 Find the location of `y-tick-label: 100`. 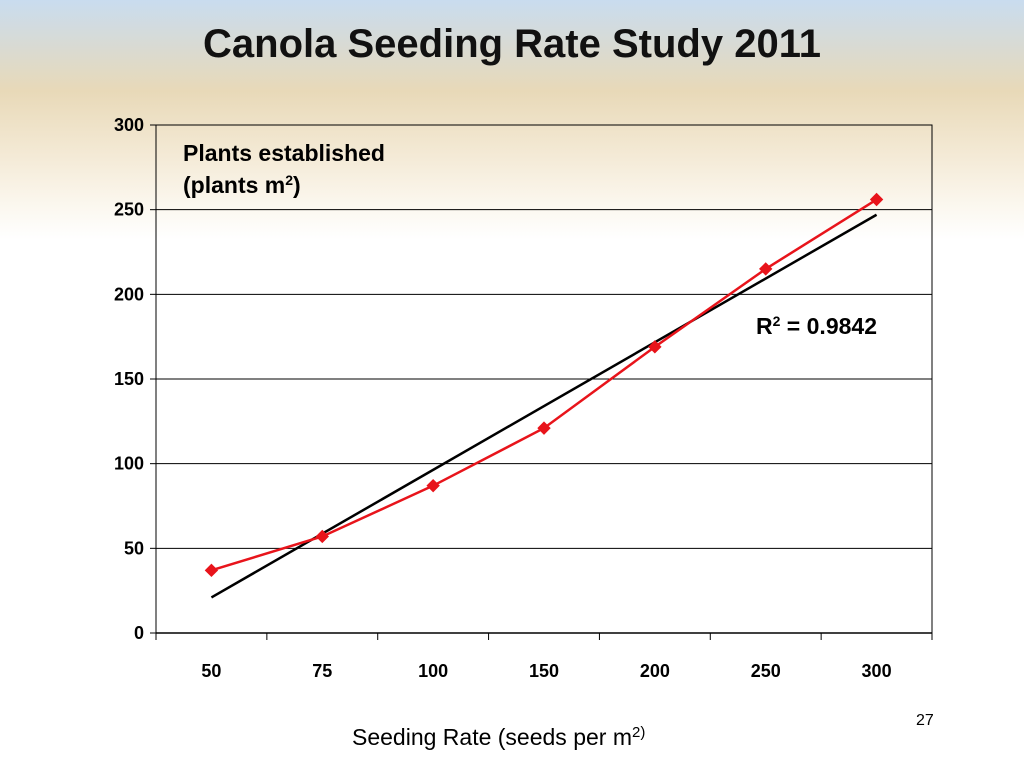

y-tick-label: 100 is located at coordinates (129, 464).